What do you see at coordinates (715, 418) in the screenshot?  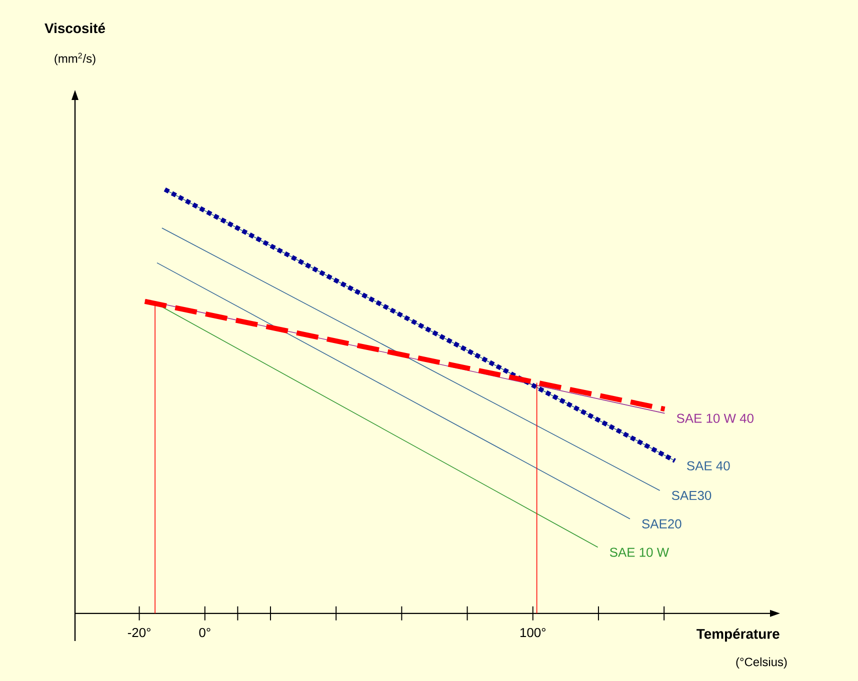 I see `series-label: SAE 10 W 40` at bounding box center [715, 418].